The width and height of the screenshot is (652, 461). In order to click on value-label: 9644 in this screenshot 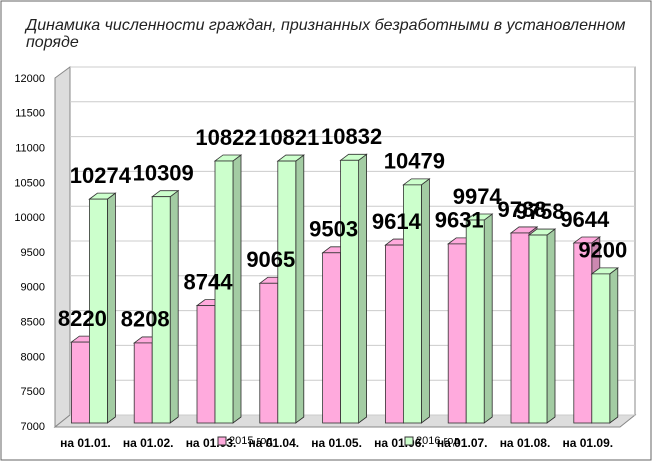, I will do `click(585, 219)`.